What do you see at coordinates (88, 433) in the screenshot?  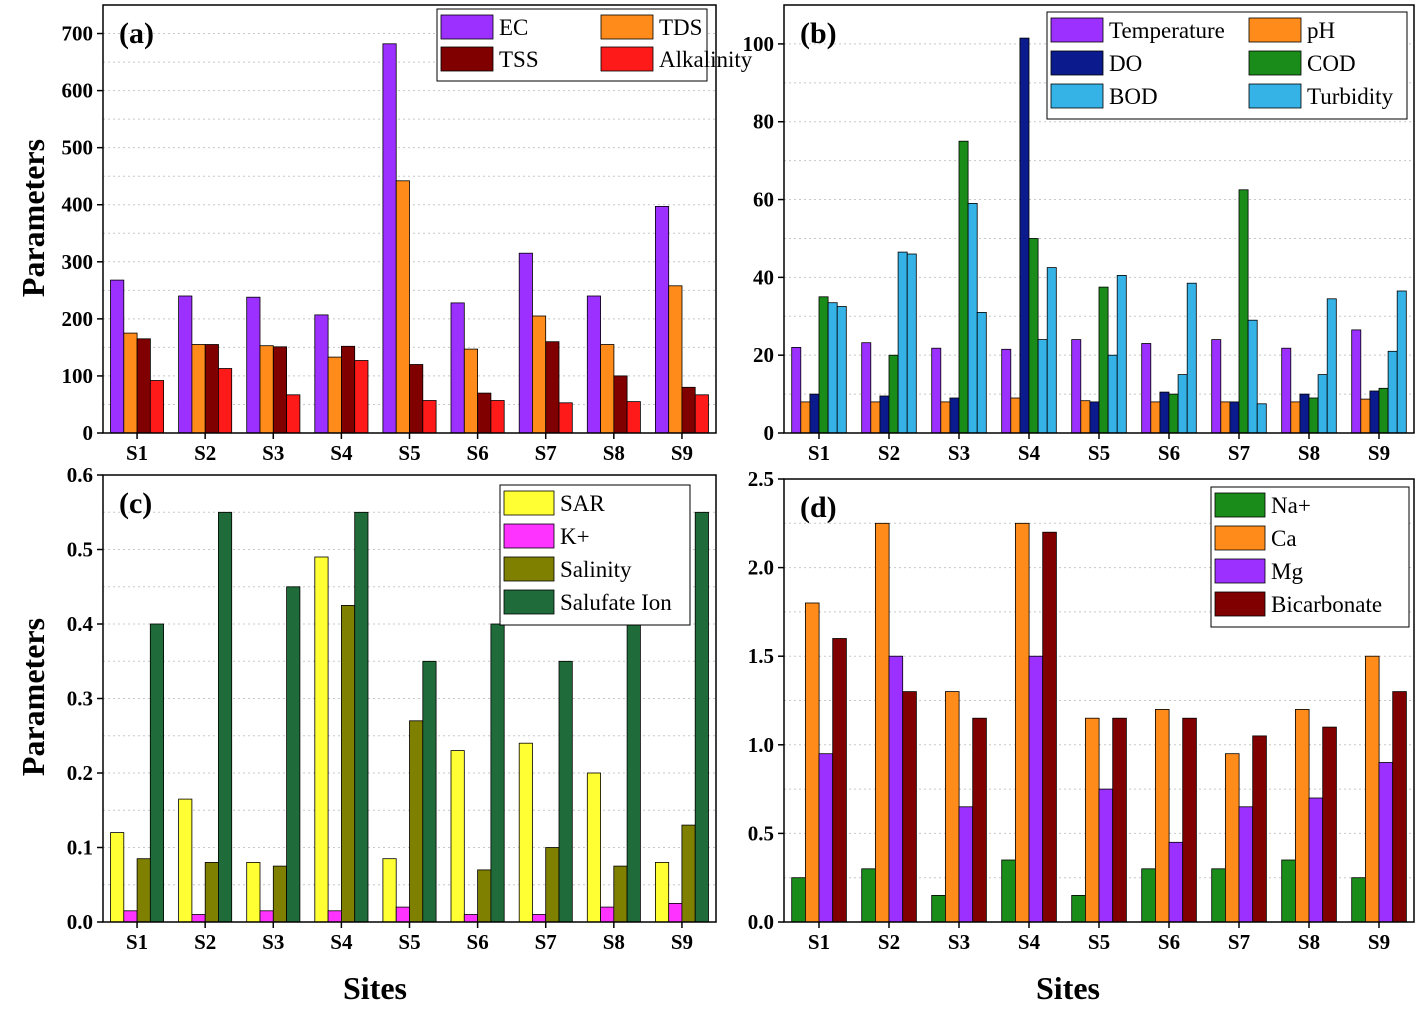 I see `y-tick-label: 0` at bounding box center [88, 433].